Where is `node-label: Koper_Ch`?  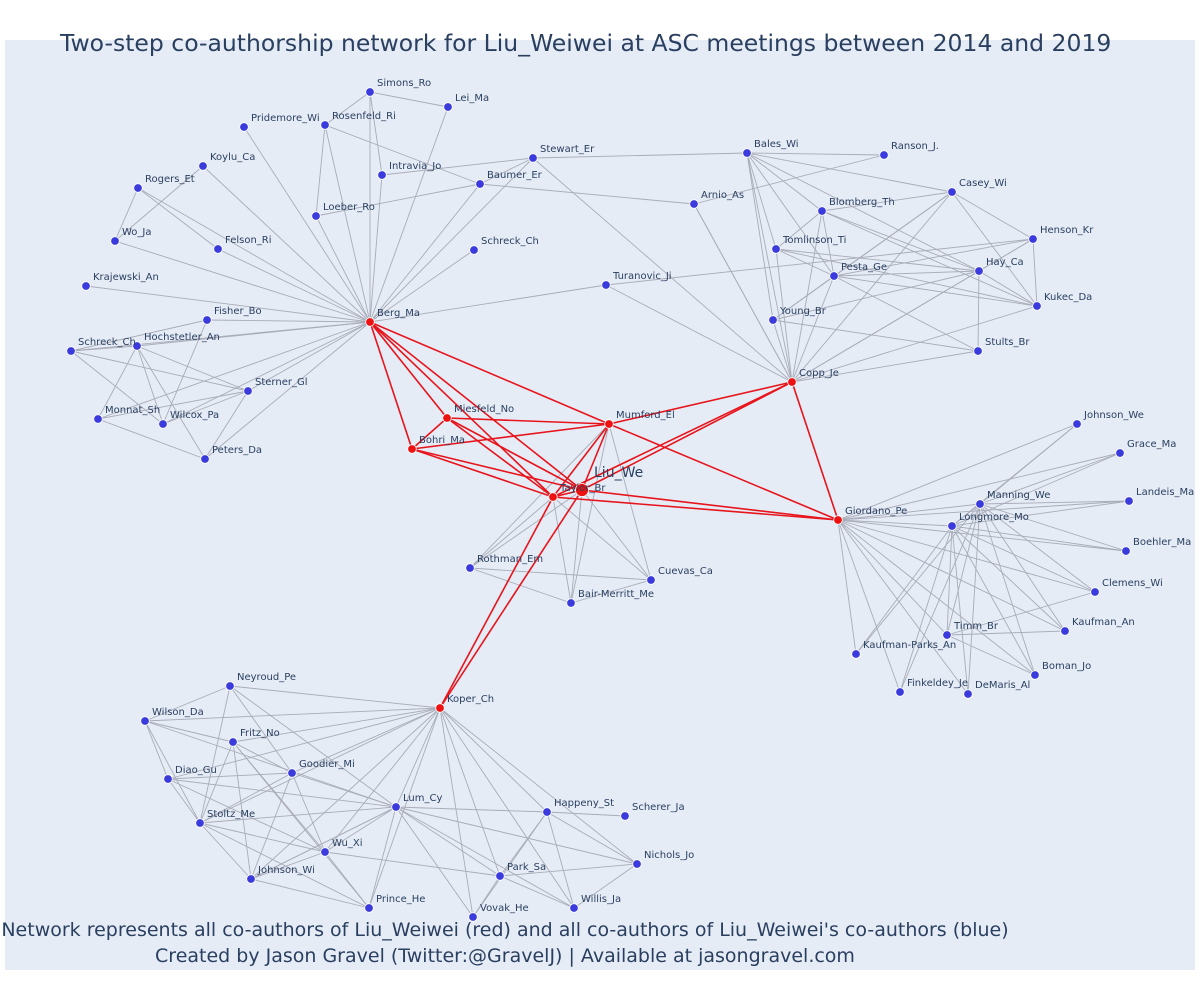 node-label: Koper_Ch is located at coordinates (470, 699).